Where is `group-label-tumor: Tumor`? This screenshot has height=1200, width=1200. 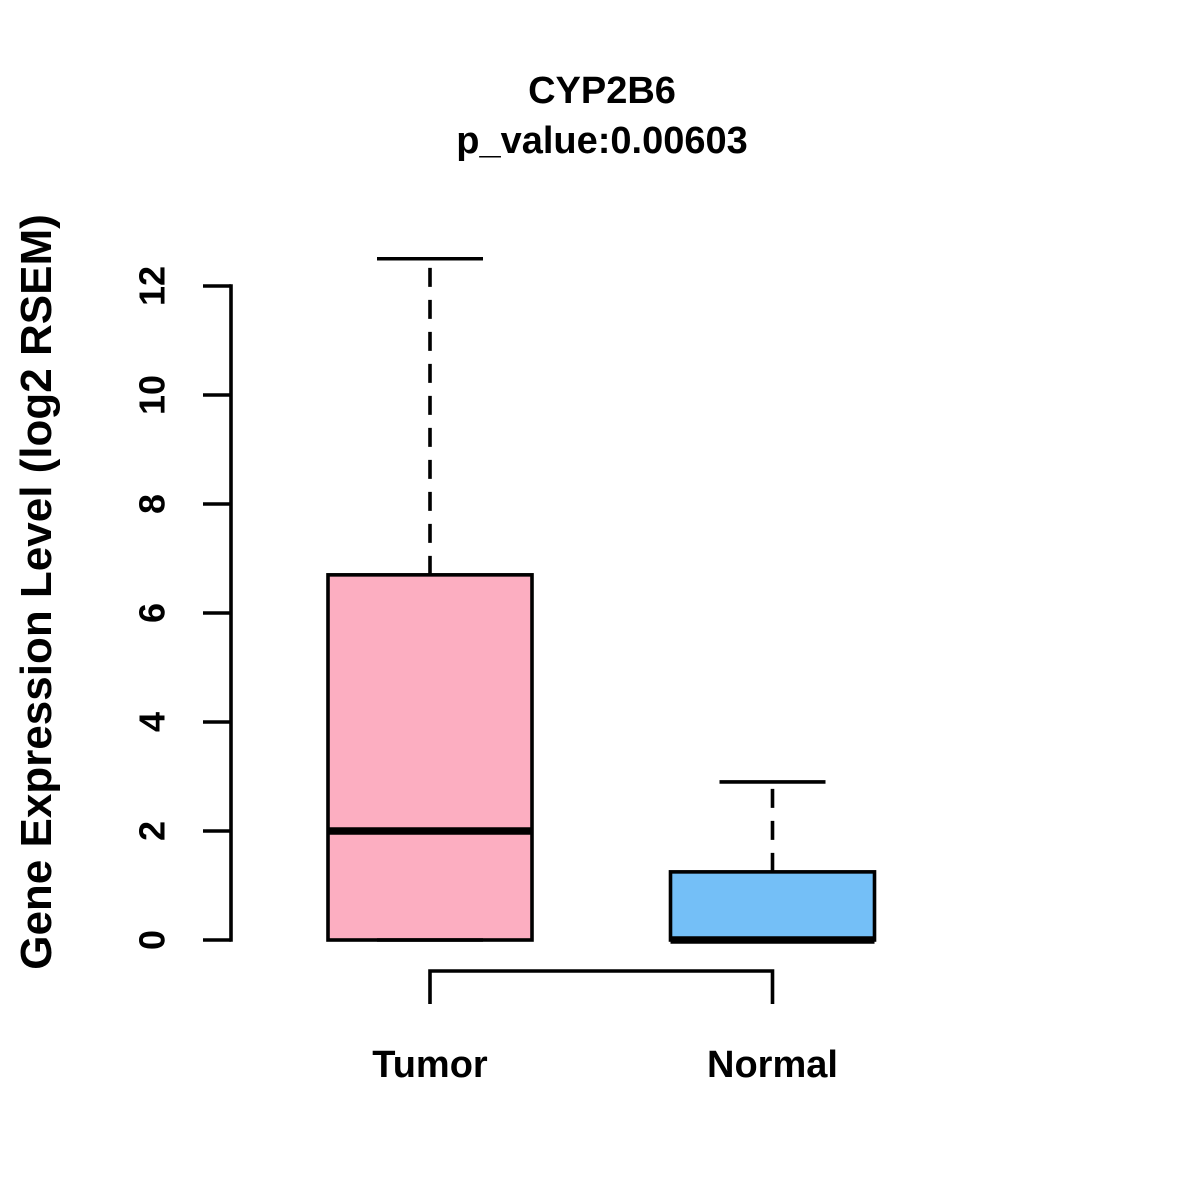
group-label-tumor: Tumor is located at coordinates (430, 1065).